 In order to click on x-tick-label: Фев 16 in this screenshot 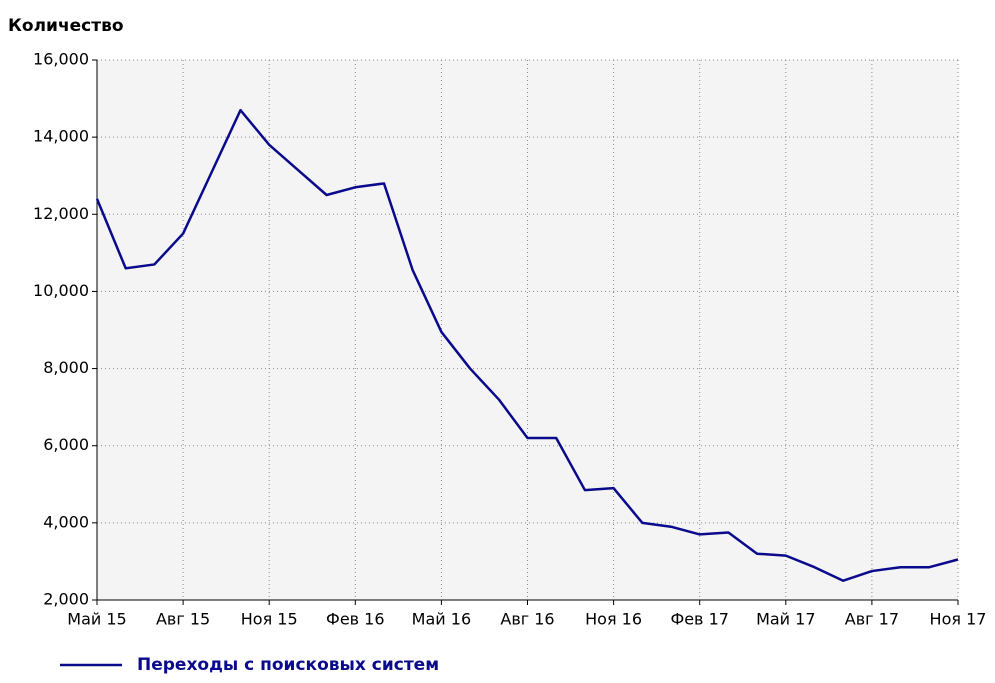, I will do `click(355, 619)`.